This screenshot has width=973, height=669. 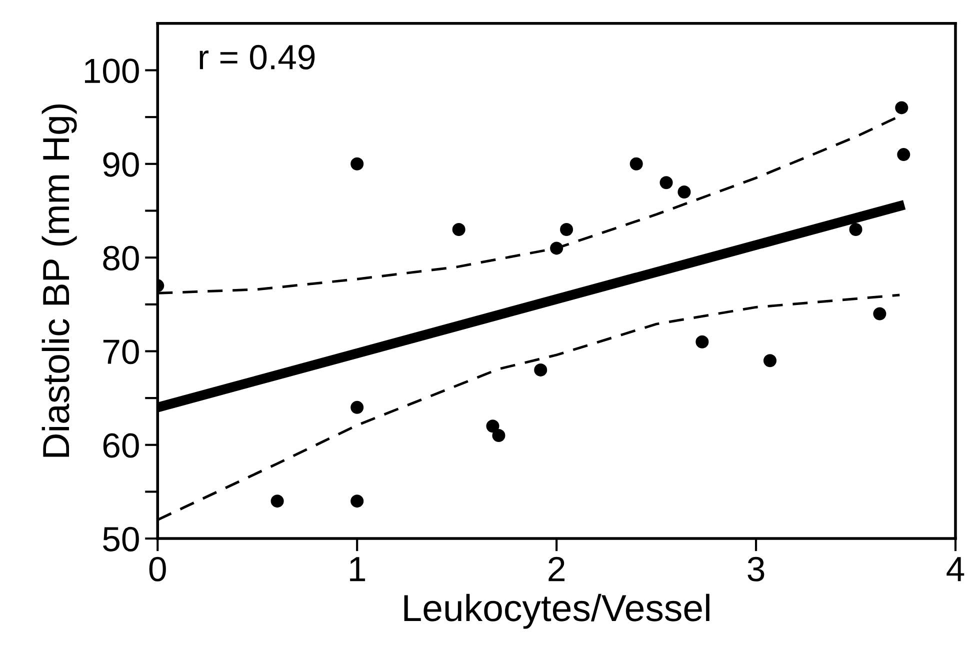 What do you see at coordinates (121, 164) in the screenshot?
I see `y-tick-label: 90` at bounding box center [121, 164].